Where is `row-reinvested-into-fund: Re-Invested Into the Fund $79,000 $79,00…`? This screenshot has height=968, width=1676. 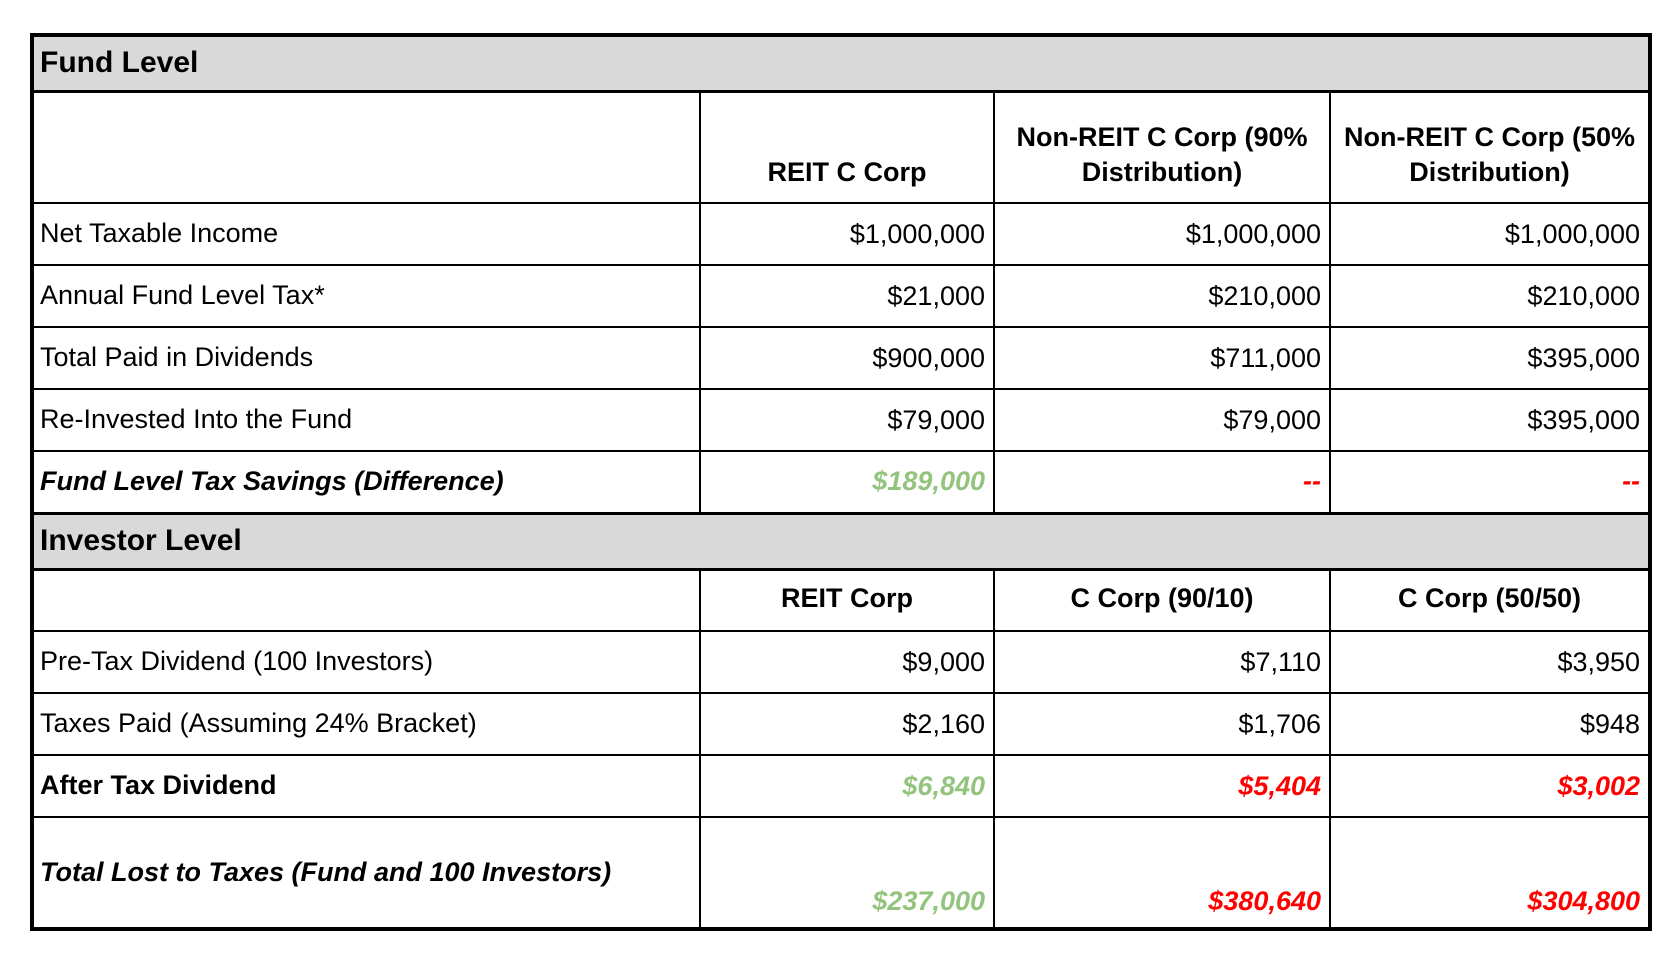 row-reinvested-into-fund: Re-Invested Into the Fund $79,000 $79,00… is located at coordinates (841, 420).